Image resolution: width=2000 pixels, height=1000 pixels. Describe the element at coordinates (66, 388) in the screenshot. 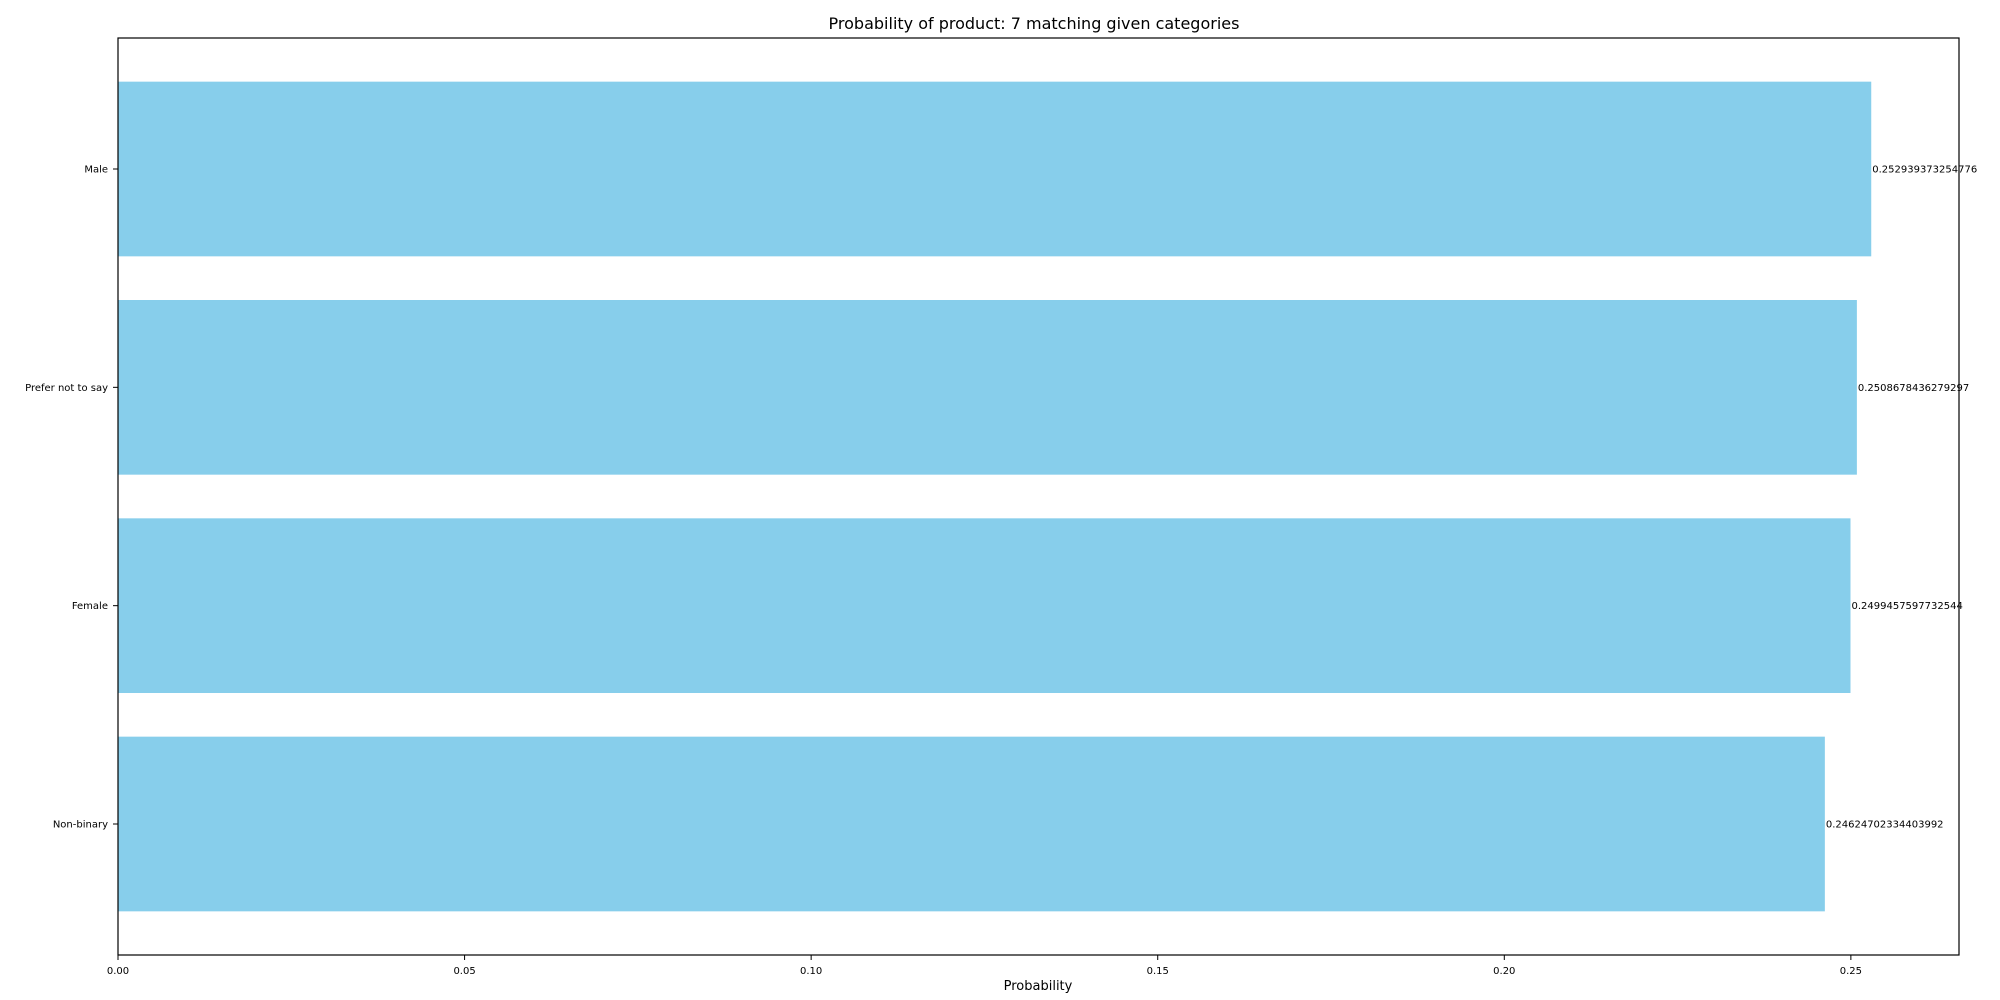

I see `y-tick-label: Prefer not to say` at that location.